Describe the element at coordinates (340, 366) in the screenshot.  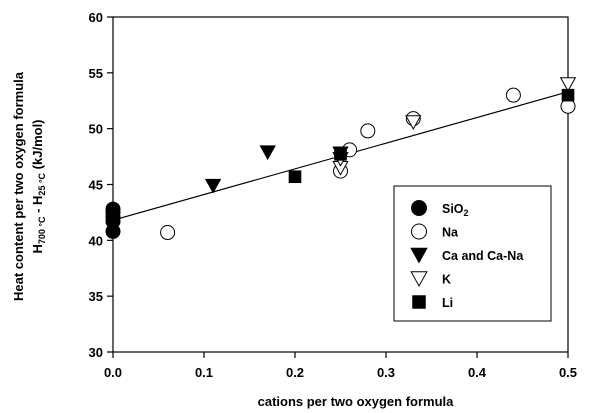
I see `x-axis-ticks: 0.0 0.1 0.2 0.3 0.4 0.5` at that location.